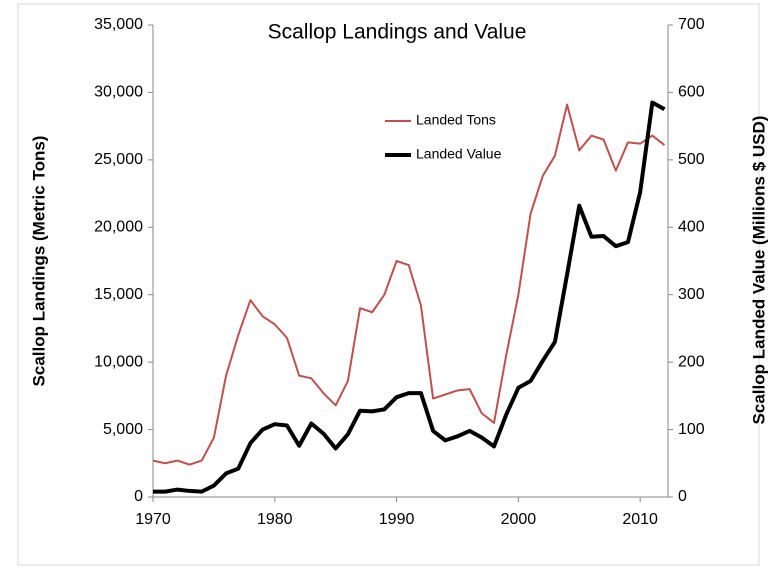  Describe the element at coordinates (456, 120) in the screenshot. I see `legend-label: Landed Tons` at that location.